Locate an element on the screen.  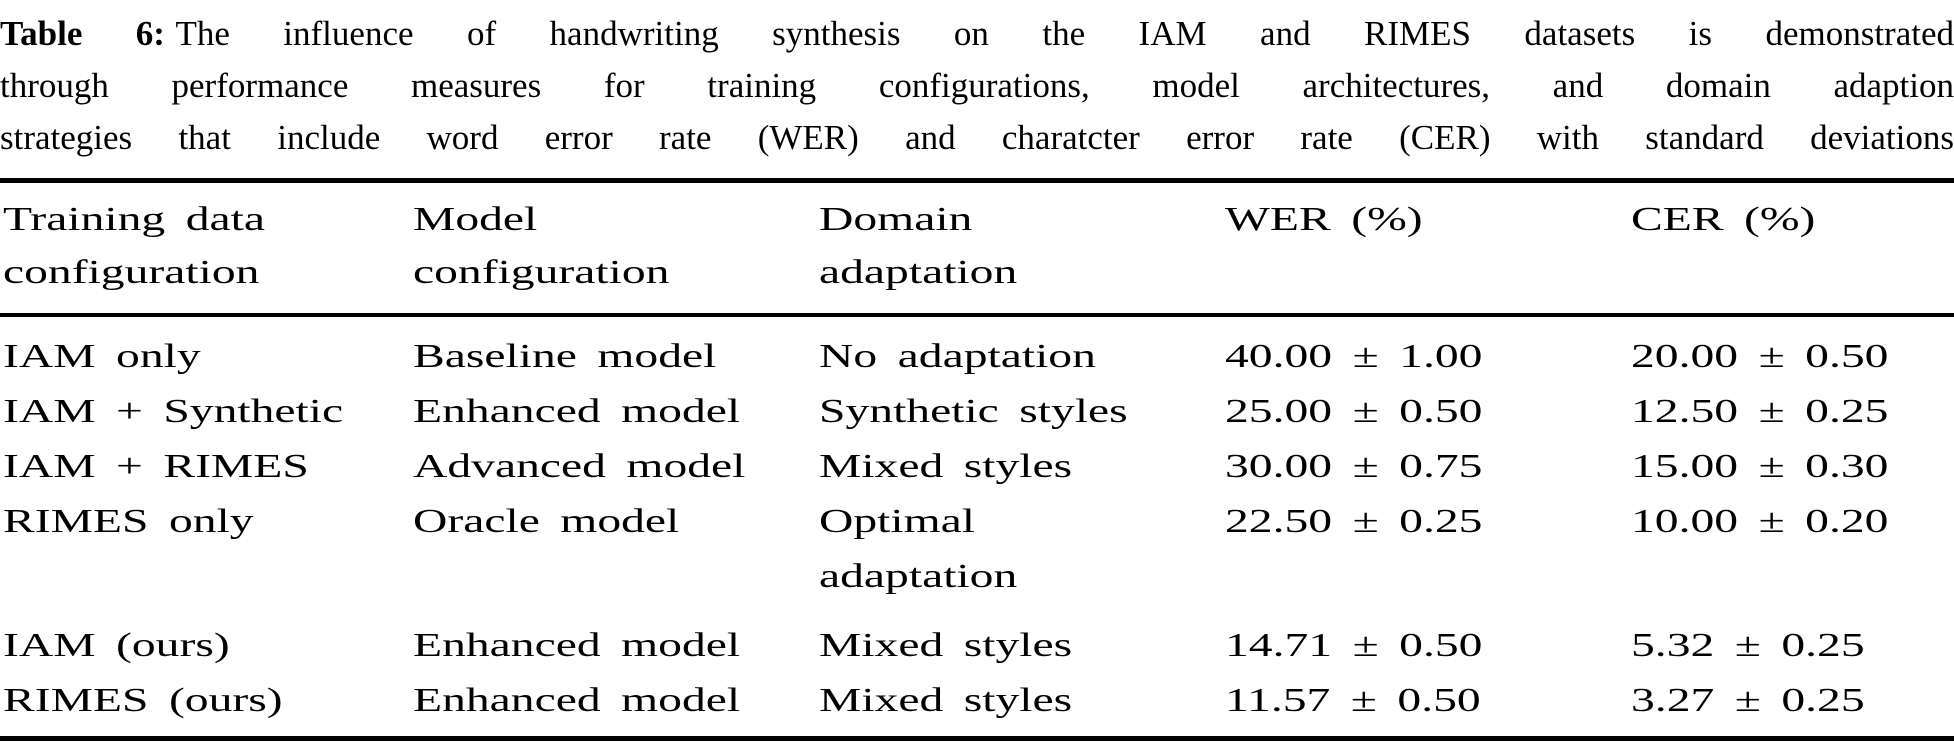
cell-text: No adaptation is located at coordinates (957, 356).